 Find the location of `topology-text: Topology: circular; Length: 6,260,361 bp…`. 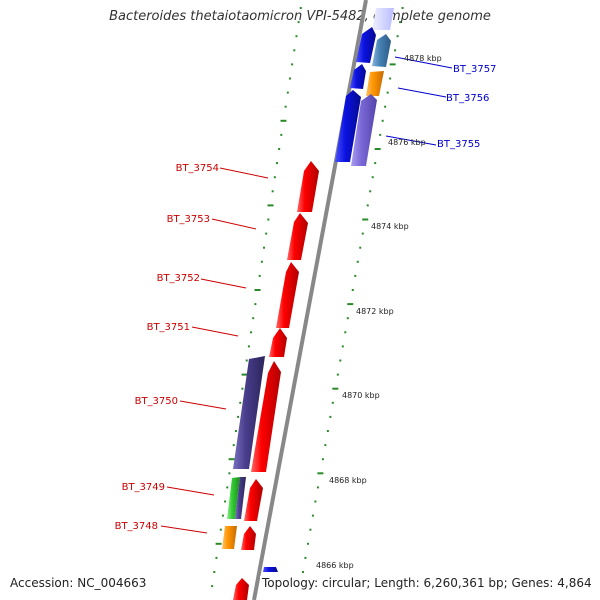

topology-text: Topology: circular; Length: 6,260,361 bp… is located at coordinates (427, 583).